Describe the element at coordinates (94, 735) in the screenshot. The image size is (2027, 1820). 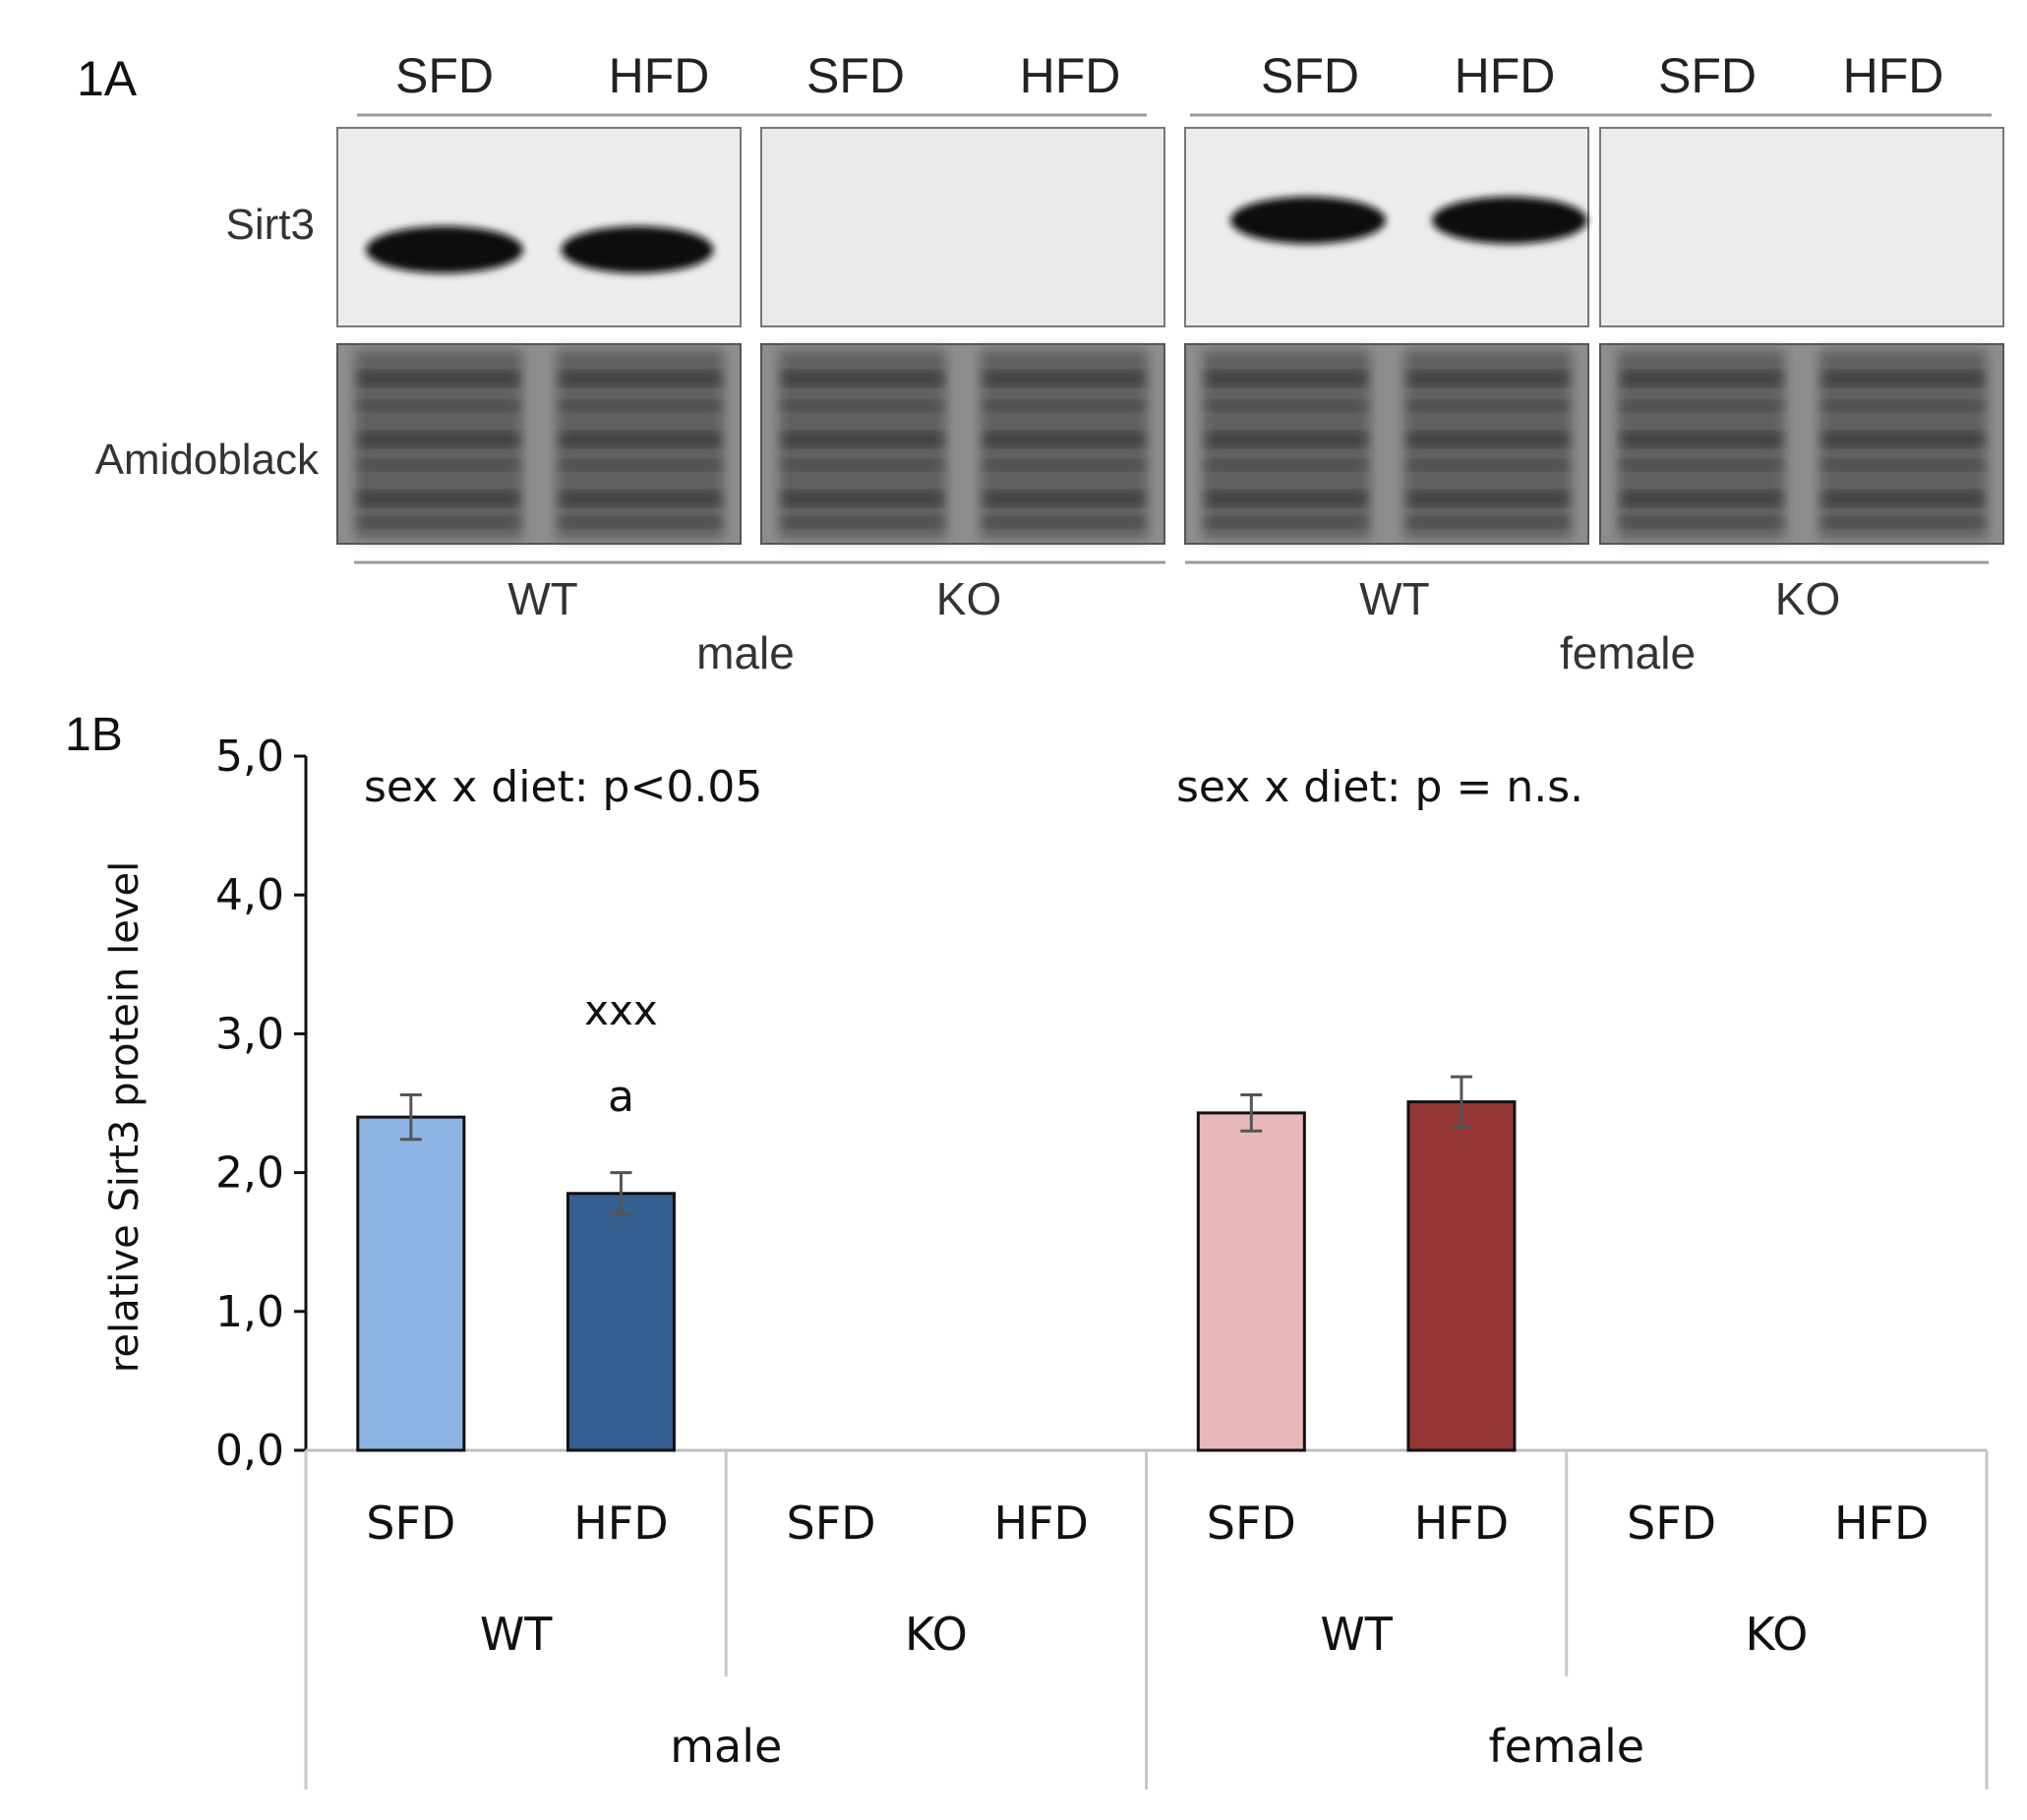
I see `panel-b-label: 1B` at that location.